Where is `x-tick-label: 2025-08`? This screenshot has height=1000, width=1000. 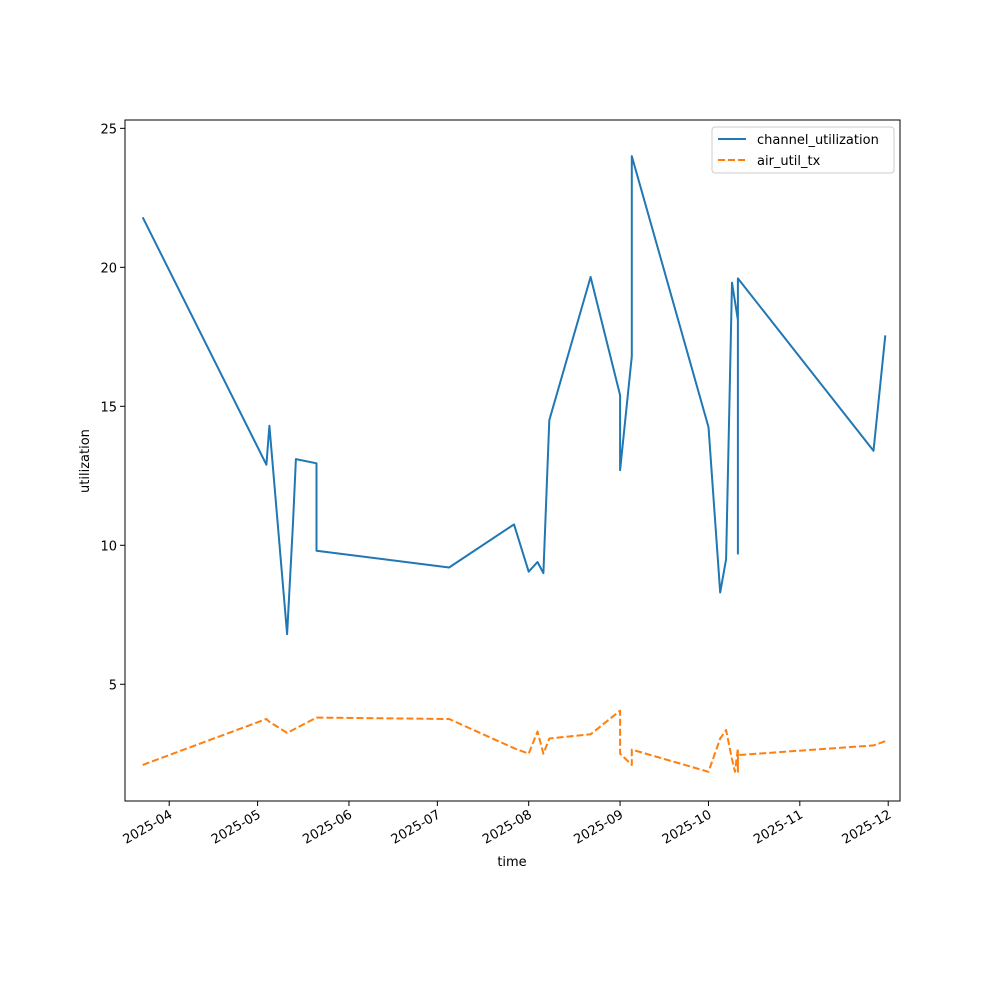
x-tick-label: 2025-08 is located at coordinates (507, 827).